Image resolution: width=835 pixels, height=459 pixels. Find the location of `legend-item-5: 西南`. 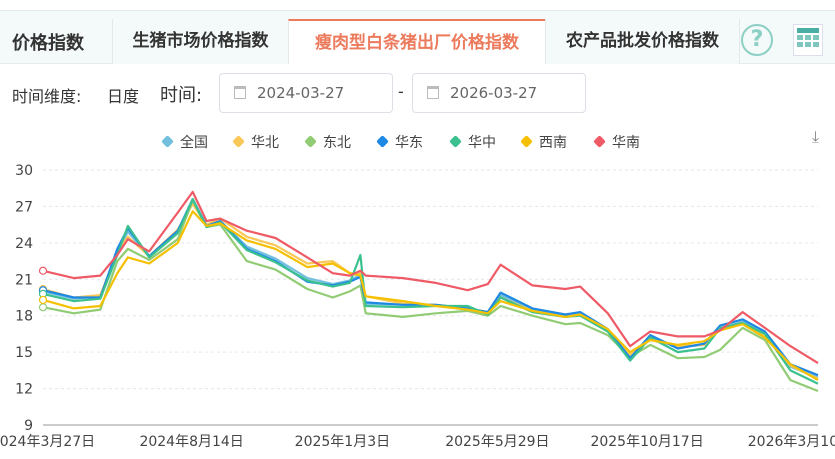

legend-item-5: 西南 is located at coordinates (543, 143).